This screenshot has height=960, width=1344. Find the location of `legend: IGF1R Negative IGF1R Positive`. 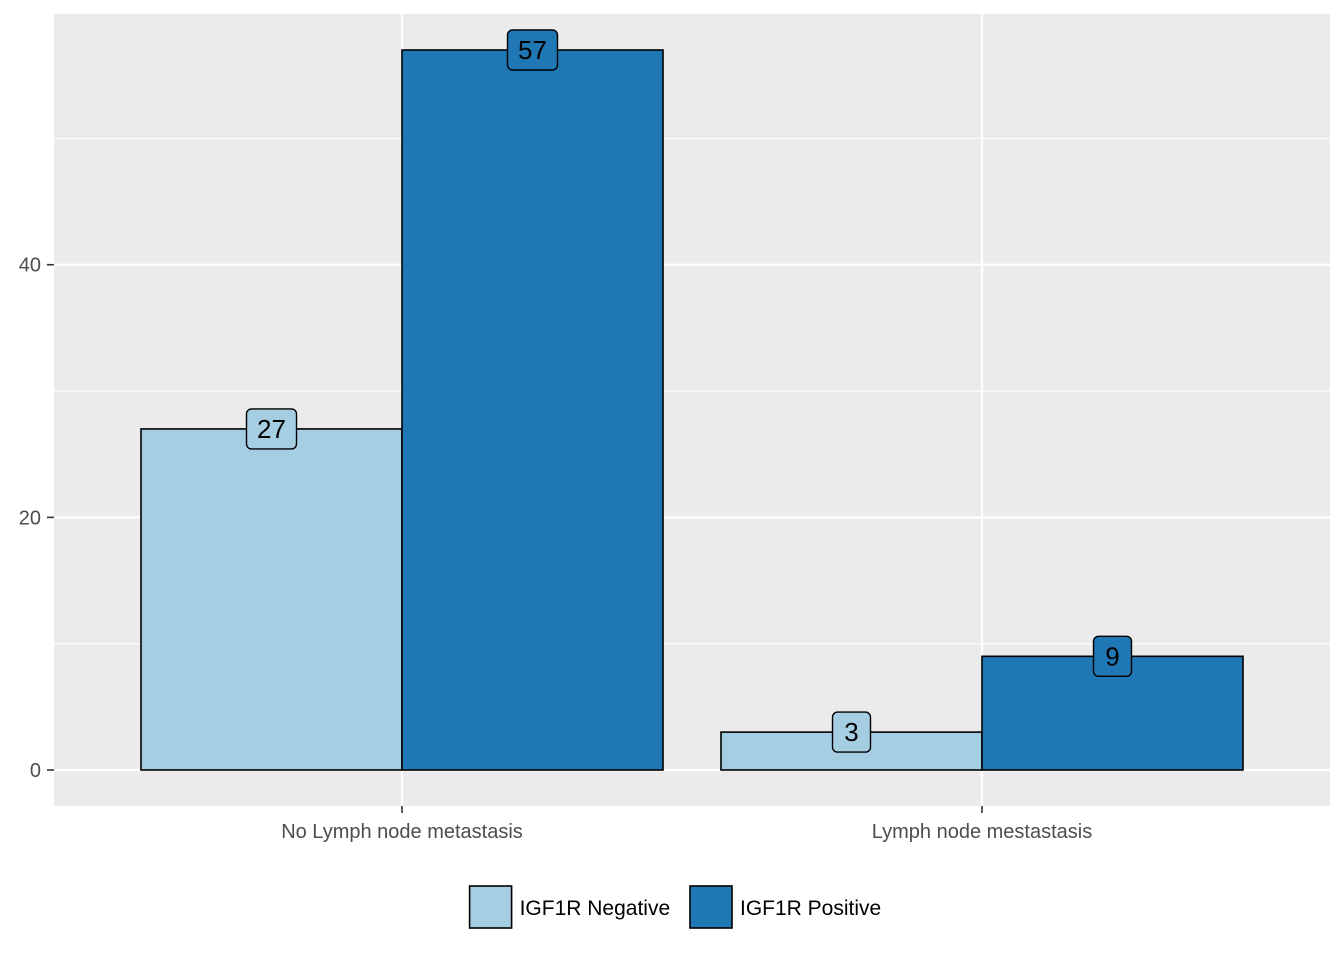

legend: IGF1R Negative IGF1R Positive is located at coordinates (674, 907).